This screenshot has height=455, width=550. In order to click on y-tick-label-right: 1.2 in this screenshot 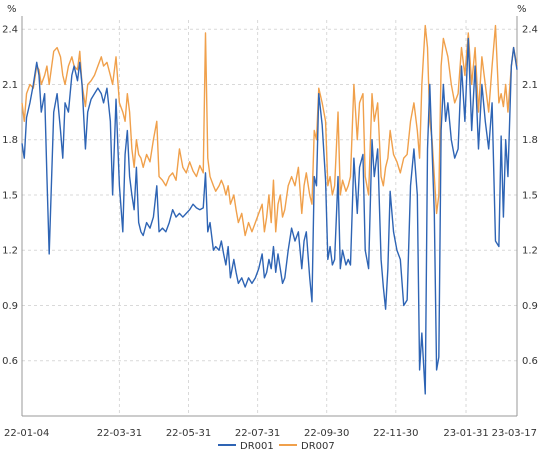, I will do `click(530, 251)`.